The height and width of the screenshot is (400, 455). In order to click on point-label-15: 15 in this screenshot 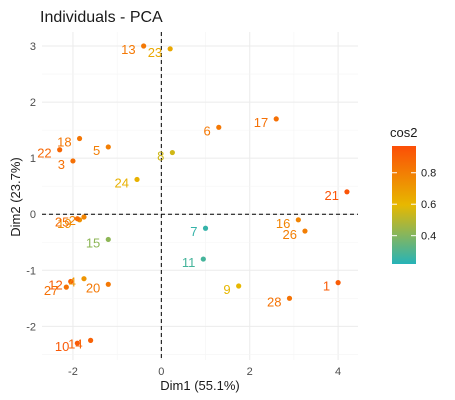, I will do `click(93, 242)`.